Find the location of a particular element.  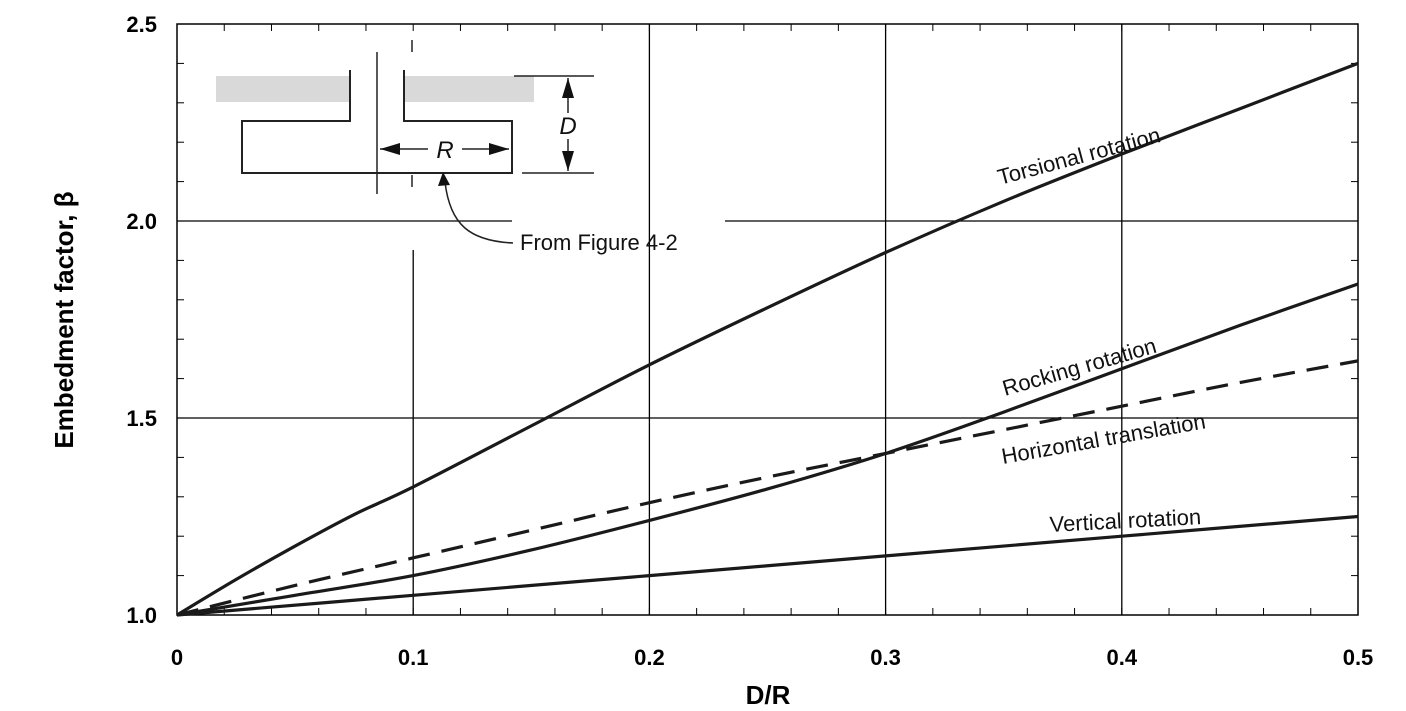

label-torsional-rotation: Torsional rotation is located at coordinates (1079, 156).